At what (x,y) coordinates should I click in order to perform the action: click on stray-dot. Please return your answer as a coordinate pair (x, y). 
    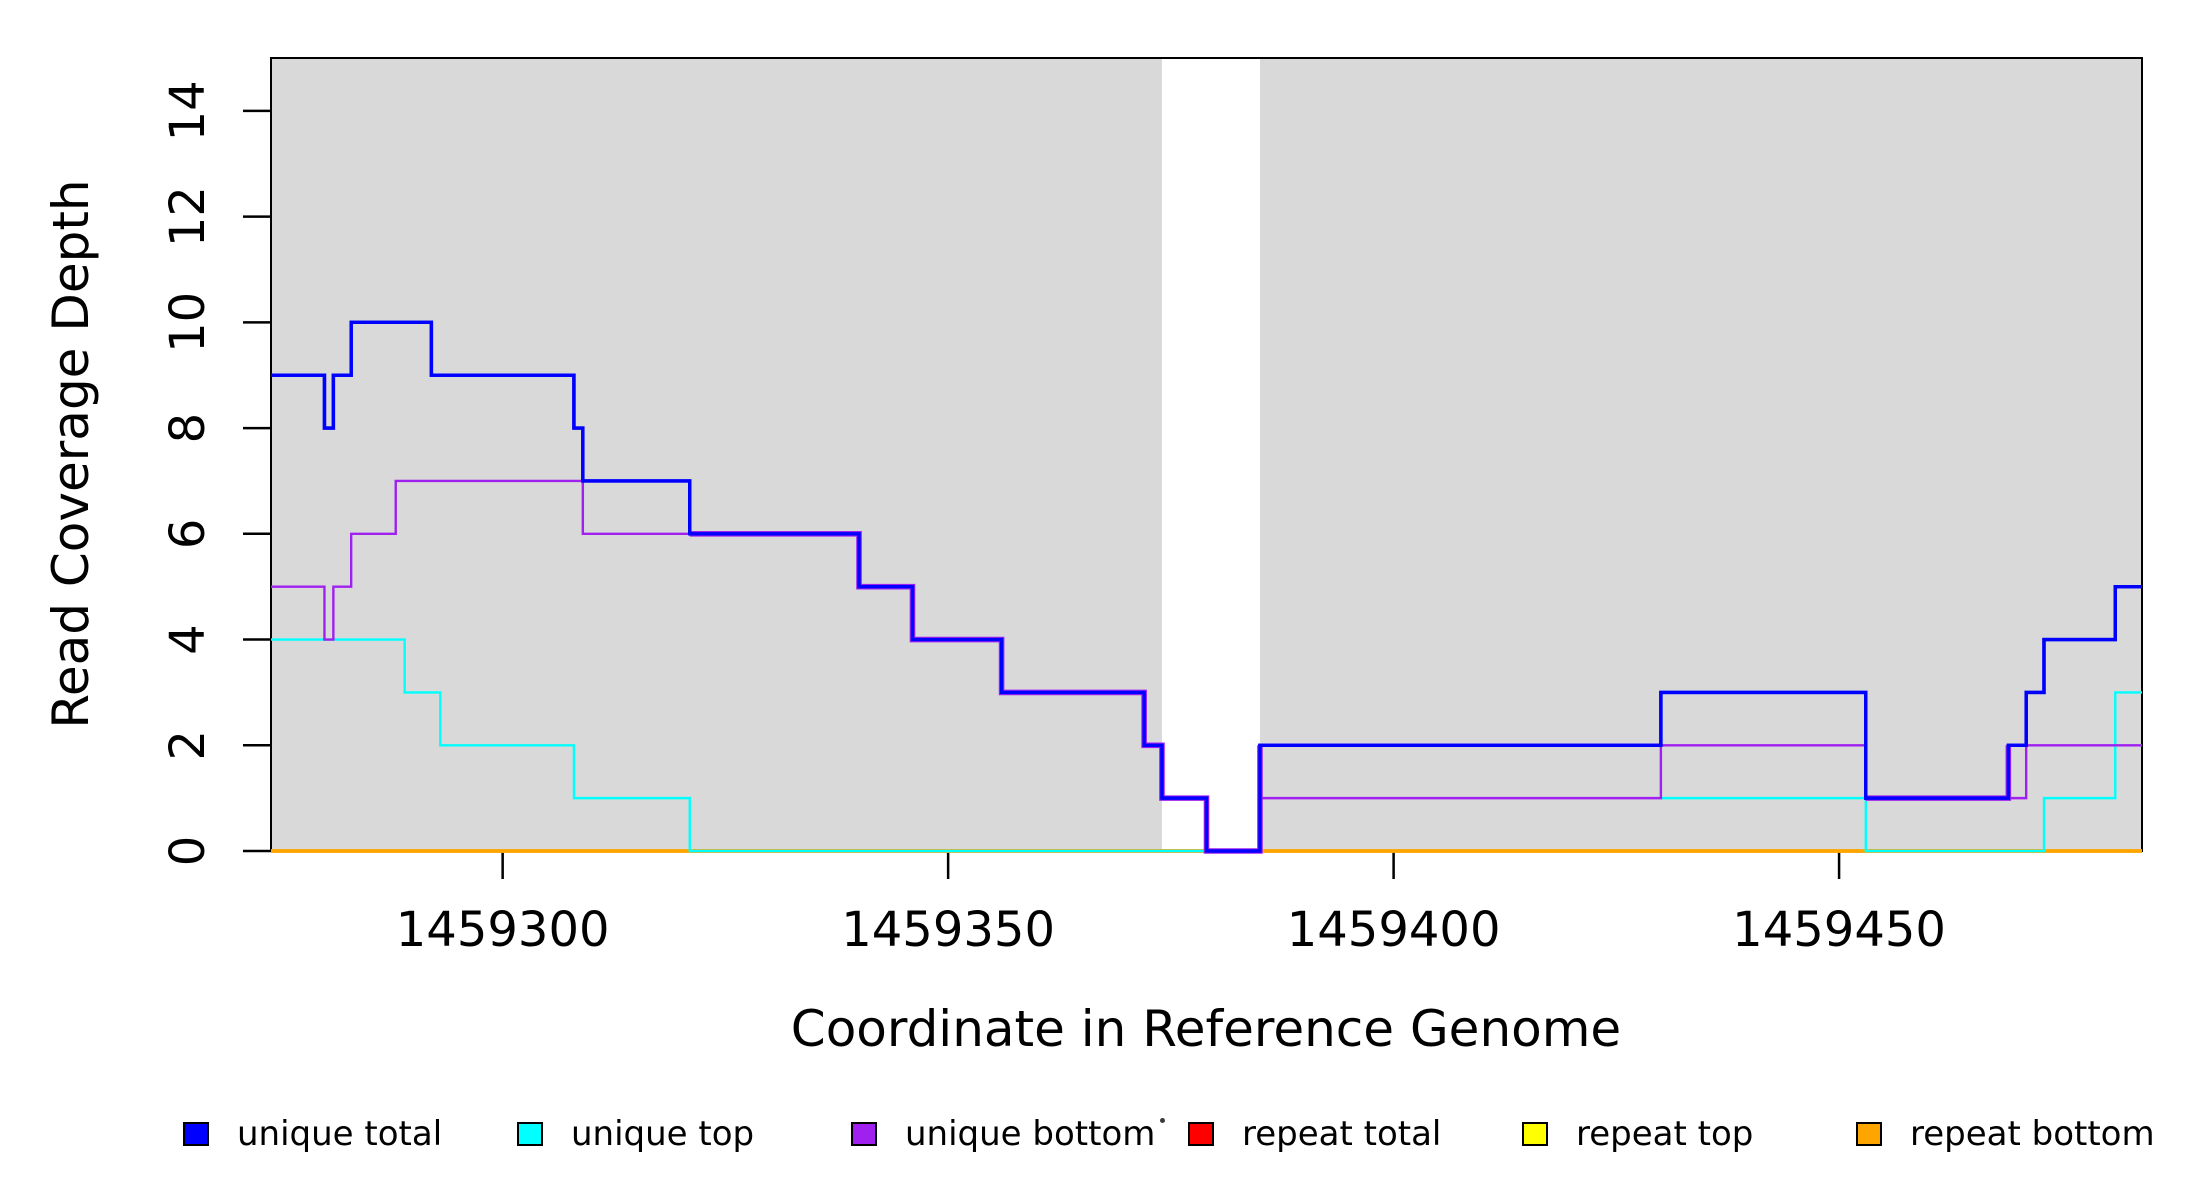
    Looking at the image, I should click on (1162, 1120).